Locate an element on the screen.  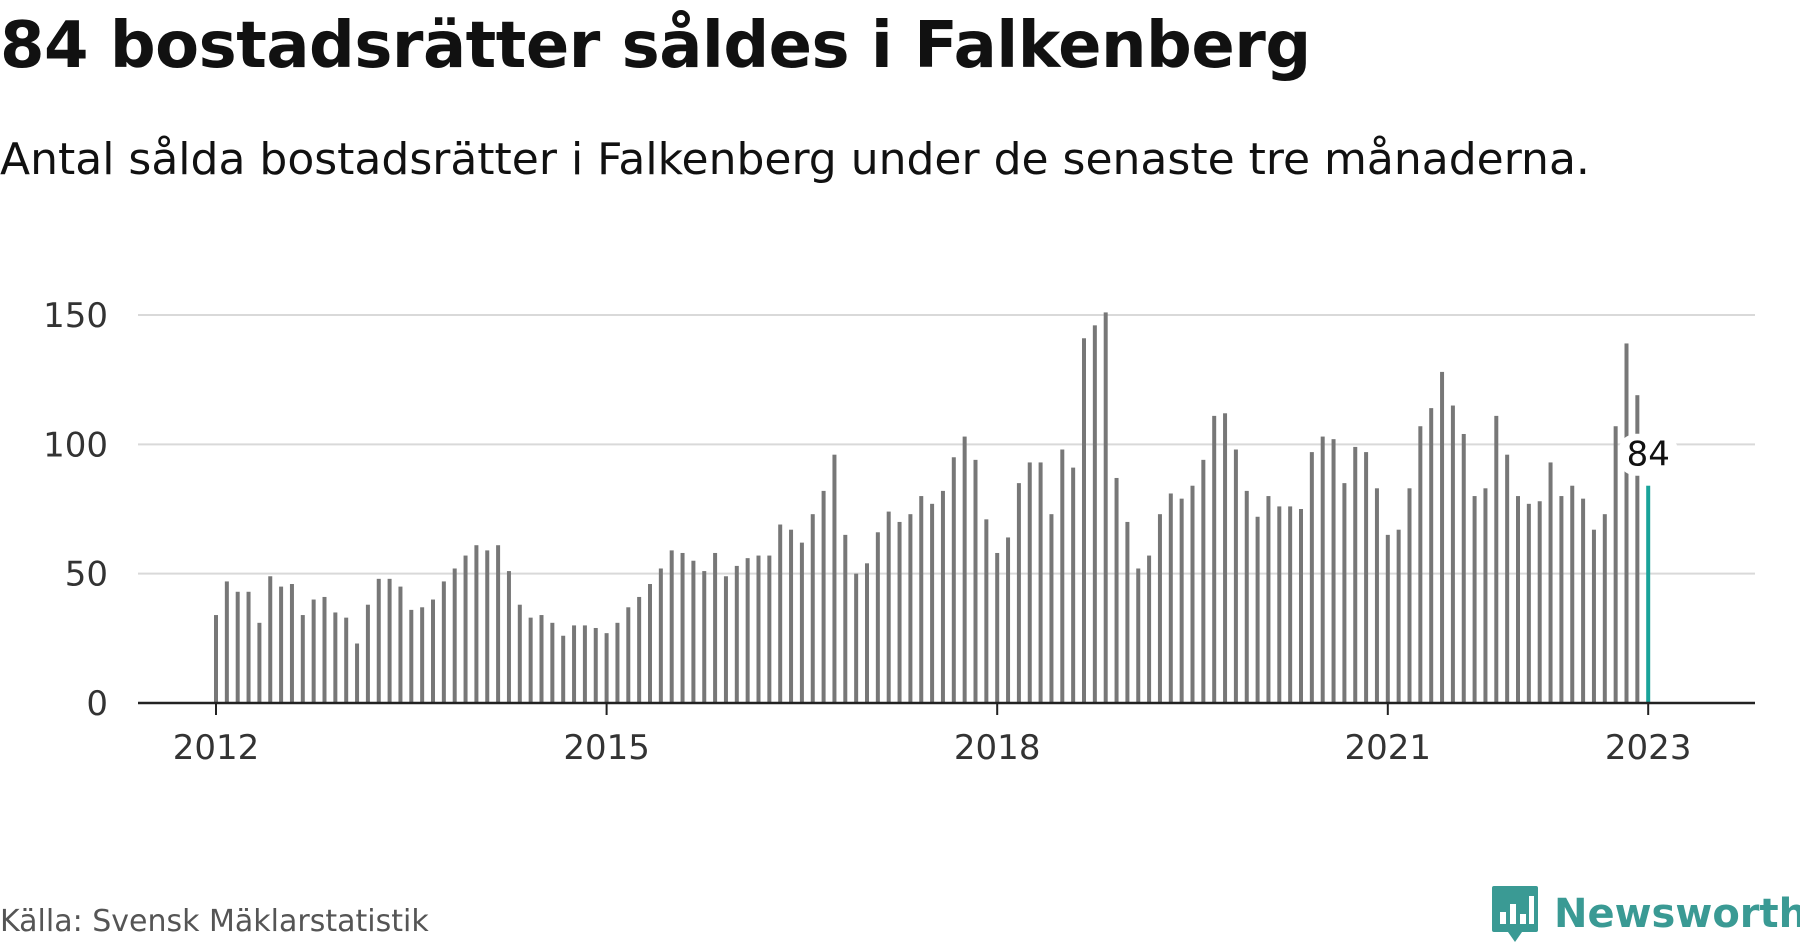
data-label: 84 is located at coordinates (1648, 455).